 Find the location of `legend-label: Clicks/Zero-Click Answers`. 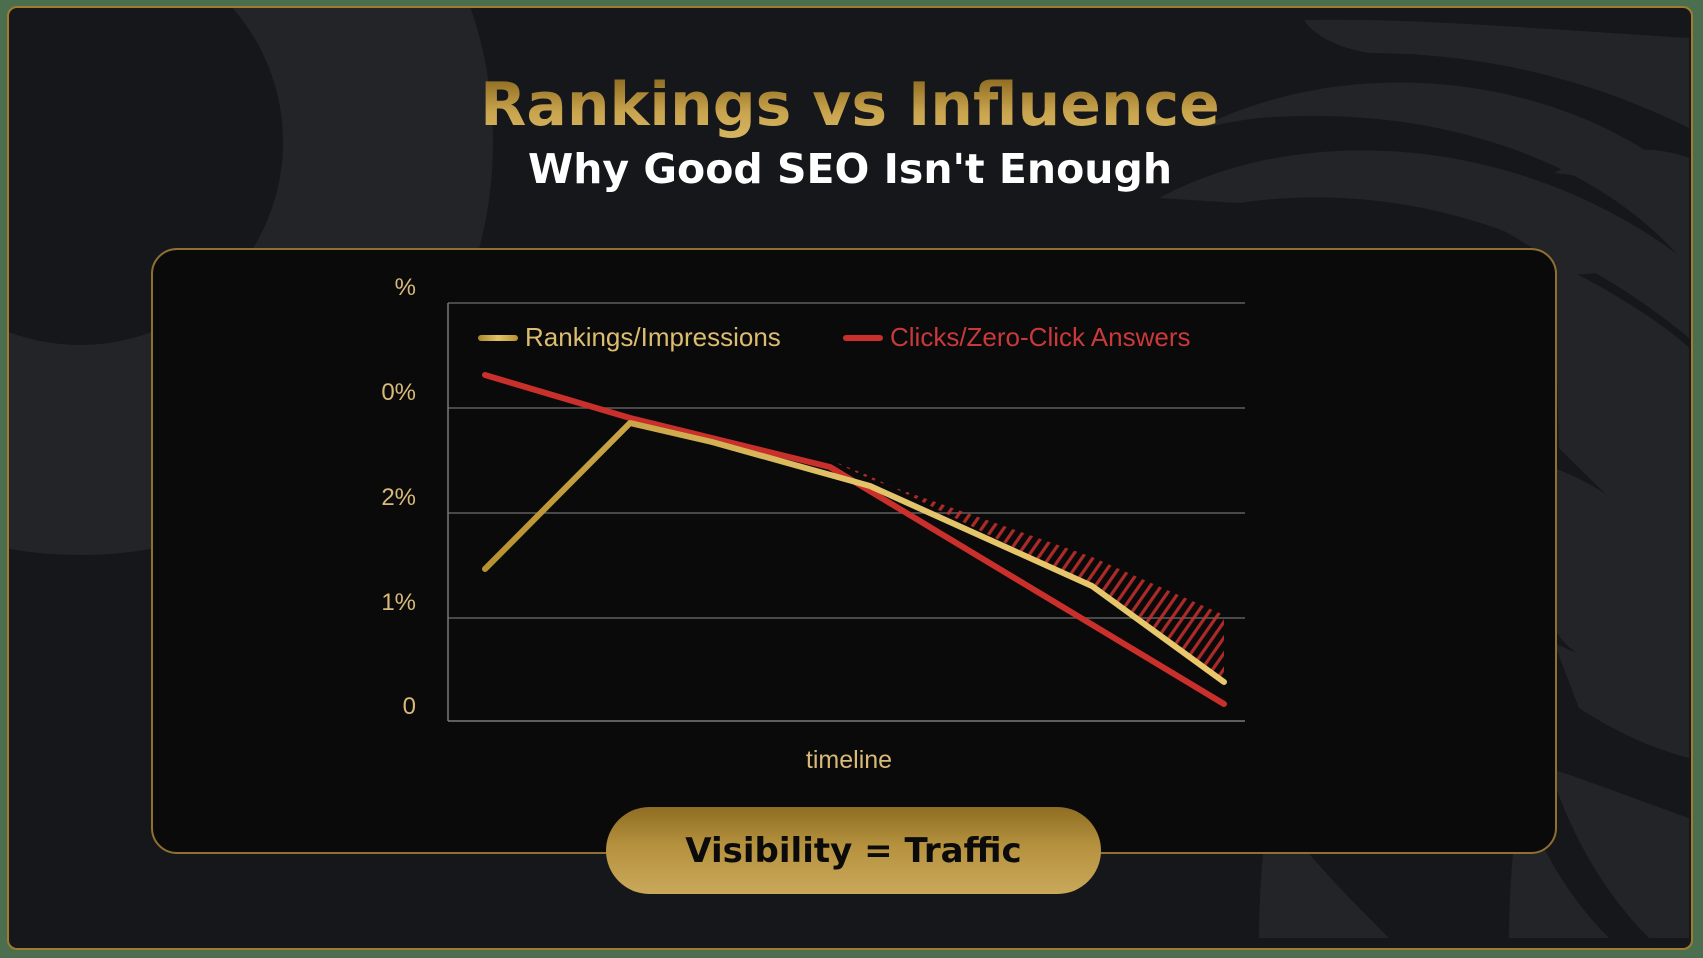

legend-label: Clicks/Zero-Click Answers is located at coordinates (1040, 337).